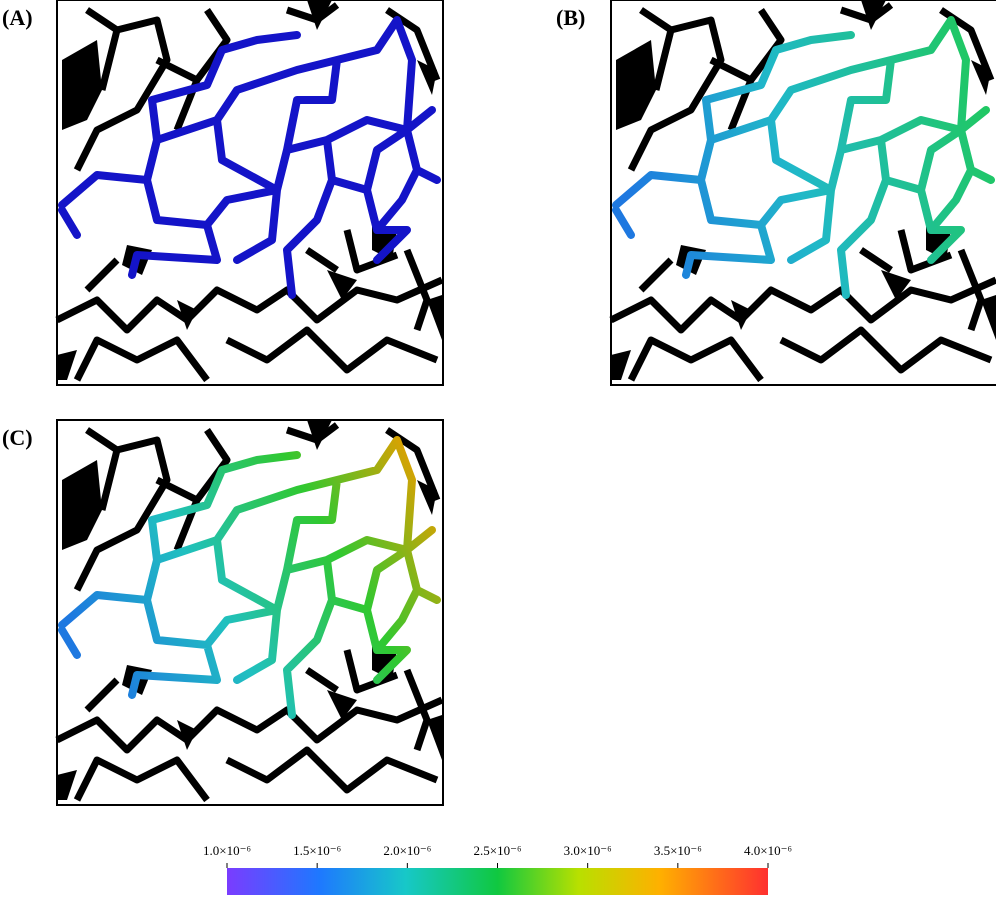 The image size is (996, 897). What do you see at coordinates (17, 437) in the screenshot?
I see `panel-label: (C)` at bounding box center [17, 437].